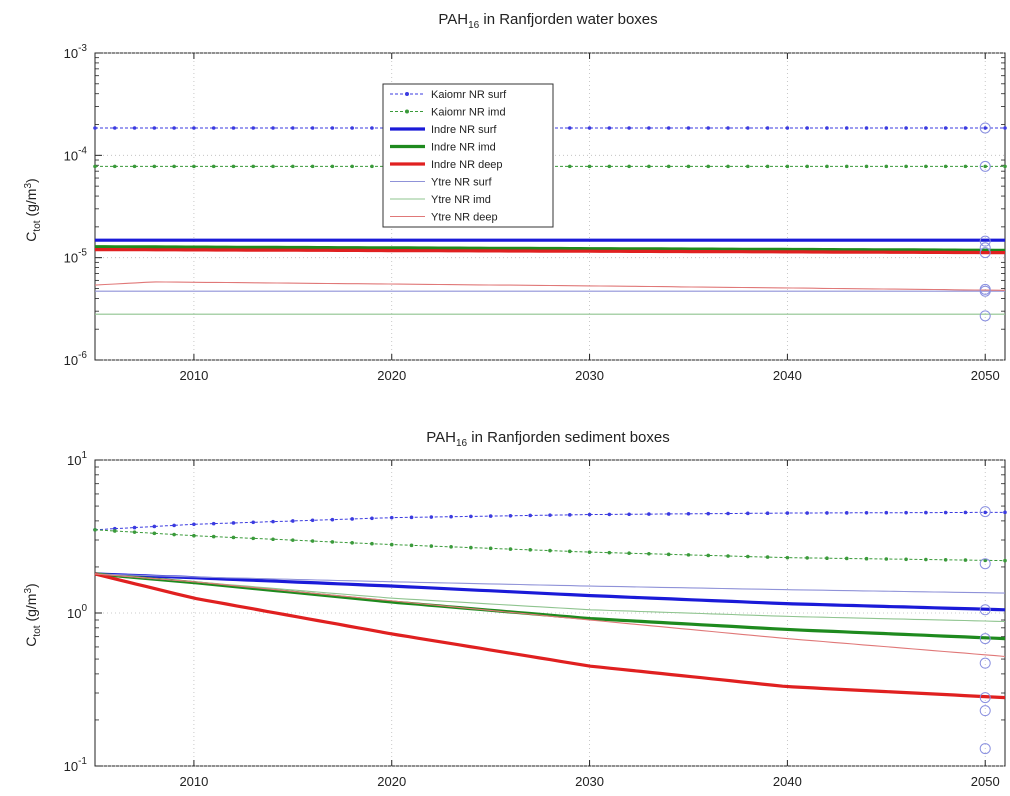 The height and width of the screenshot is (796, 1010). I want to click on x-tick-label: 2010, so click(193, 375).